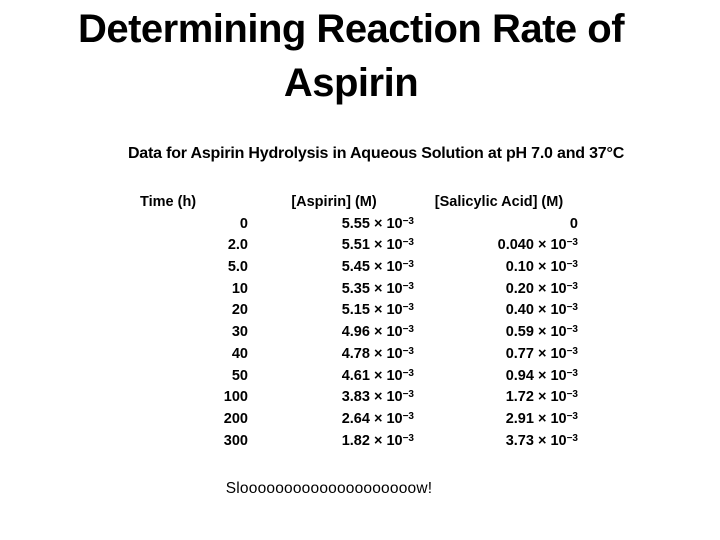 The image size is (720, 540). I want to click on cell-salicylic: 0, so click(573, 223).